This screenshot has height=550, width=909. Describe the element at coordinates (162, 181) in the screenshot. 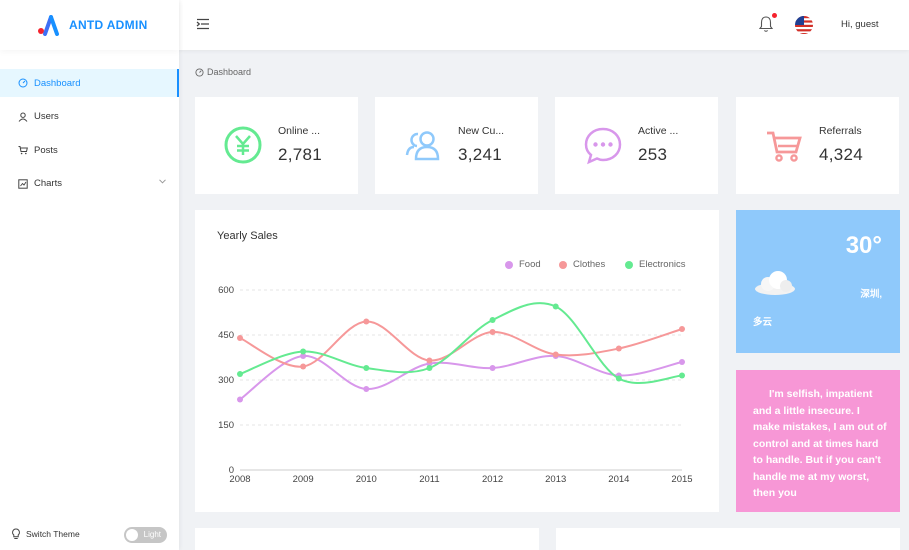

I see `chevron-down-icon` at that location.